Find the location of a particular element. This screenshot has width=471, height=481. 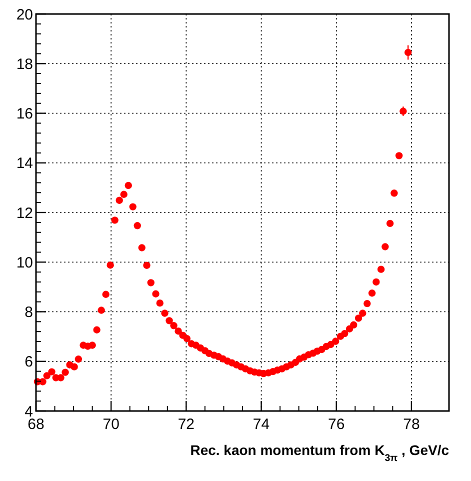

y-tick-label: 16 is located at coordinates (24, 114).